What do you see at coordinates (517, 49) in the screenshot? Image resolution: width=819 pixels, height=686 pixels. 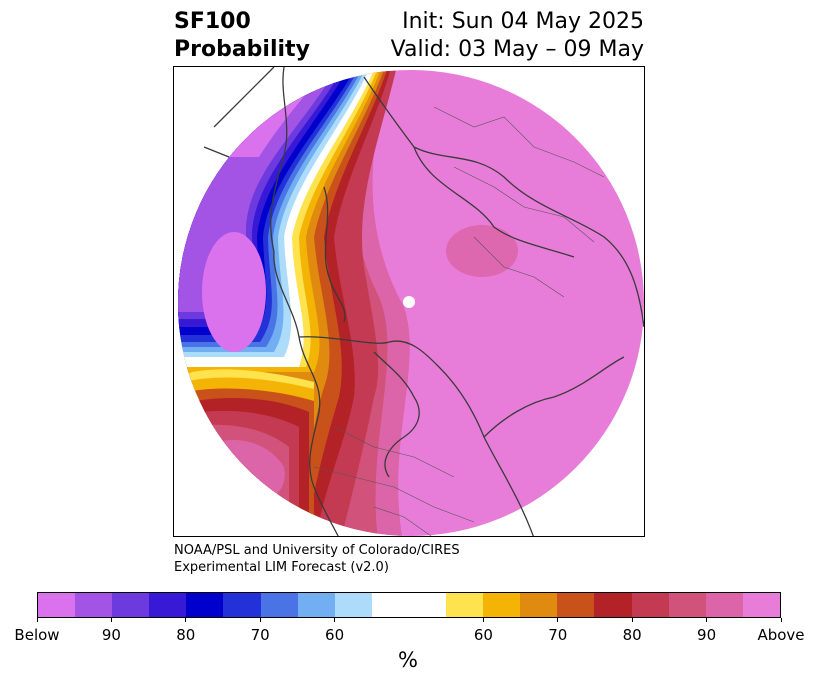 I see `valid-dates: Valid: 03 May – 09 May` at bounding box center [517, 49].